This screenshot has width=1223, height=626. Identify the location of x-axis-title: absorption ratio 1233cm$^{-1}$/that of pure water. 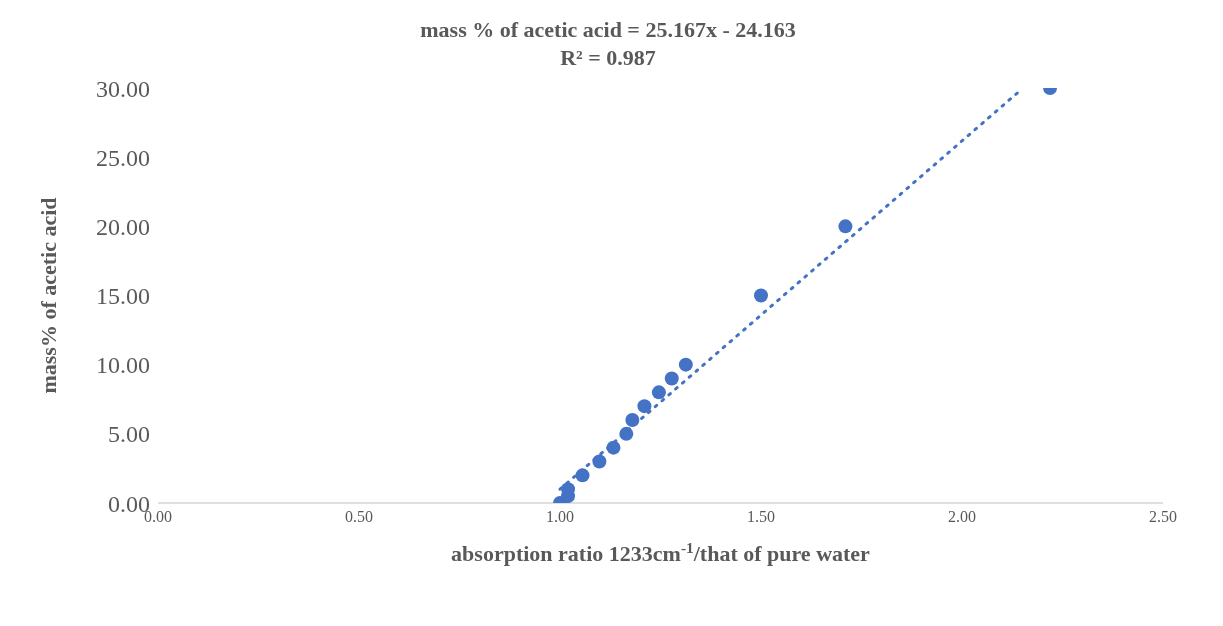
(661, 552).